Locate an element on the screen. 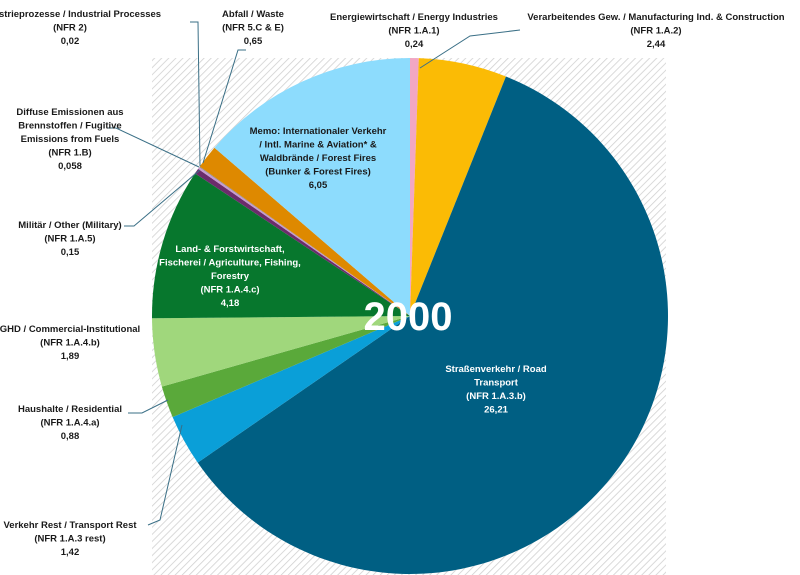  slice-name: Emissions from Fuels is located at coordinates (70, 139).